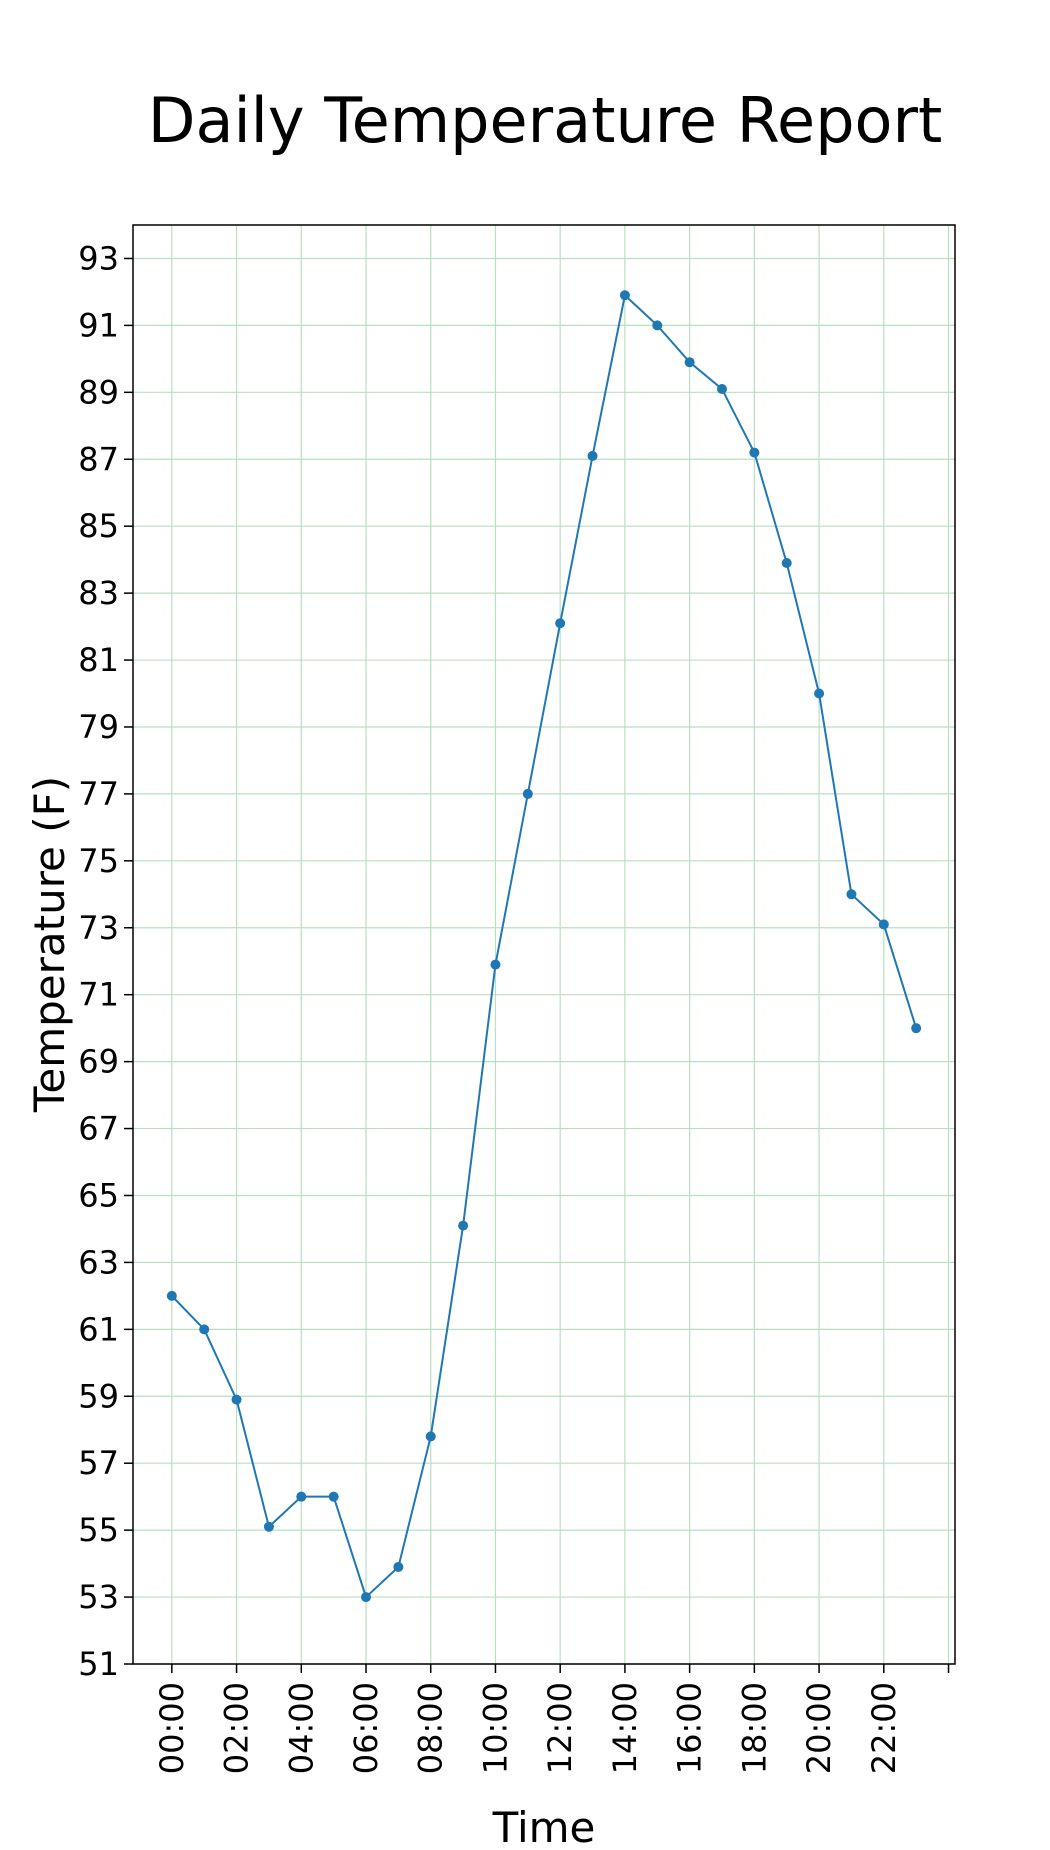 Image resolution: width=1050 pixels, height=1850 pixels. Describe the element at coordinates (98, 861) in the screenshot. I see `y-tick-label: 75` at that location.